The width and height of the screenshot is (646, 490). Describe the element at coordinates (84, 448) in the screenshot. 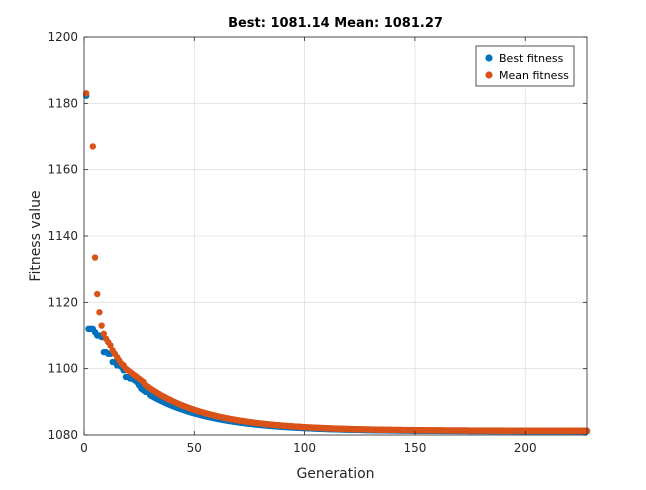

I see `x-tick-label: 0` at that location.